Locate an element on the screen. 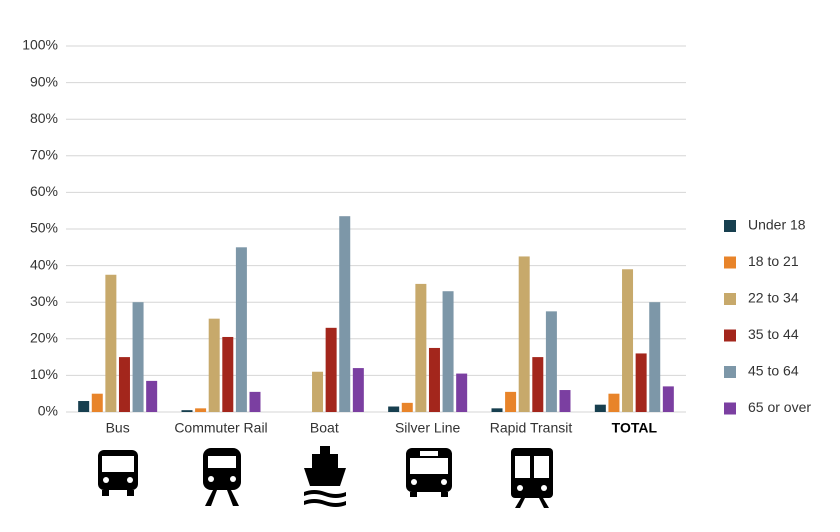 Image resolution: width=840 pixels, height=532 pixels. x-tick-label: Commuter Rail is located at coordinates (220, 428).